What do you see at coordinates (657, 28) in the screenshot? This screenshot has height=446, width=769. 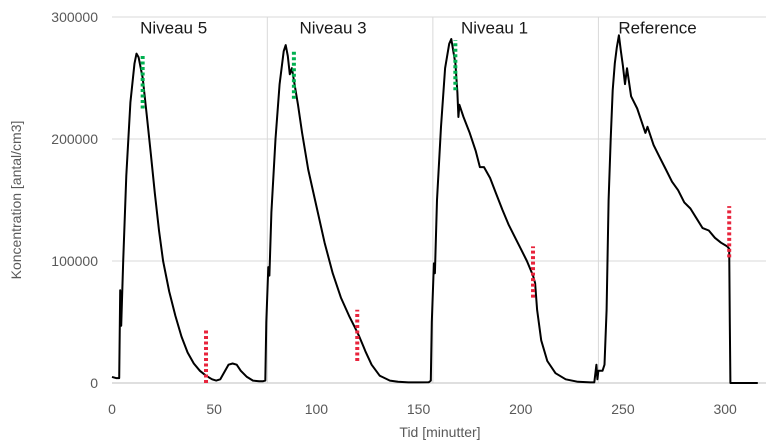 I see `section-label-3: Reference` at bounding box center [657, 28].